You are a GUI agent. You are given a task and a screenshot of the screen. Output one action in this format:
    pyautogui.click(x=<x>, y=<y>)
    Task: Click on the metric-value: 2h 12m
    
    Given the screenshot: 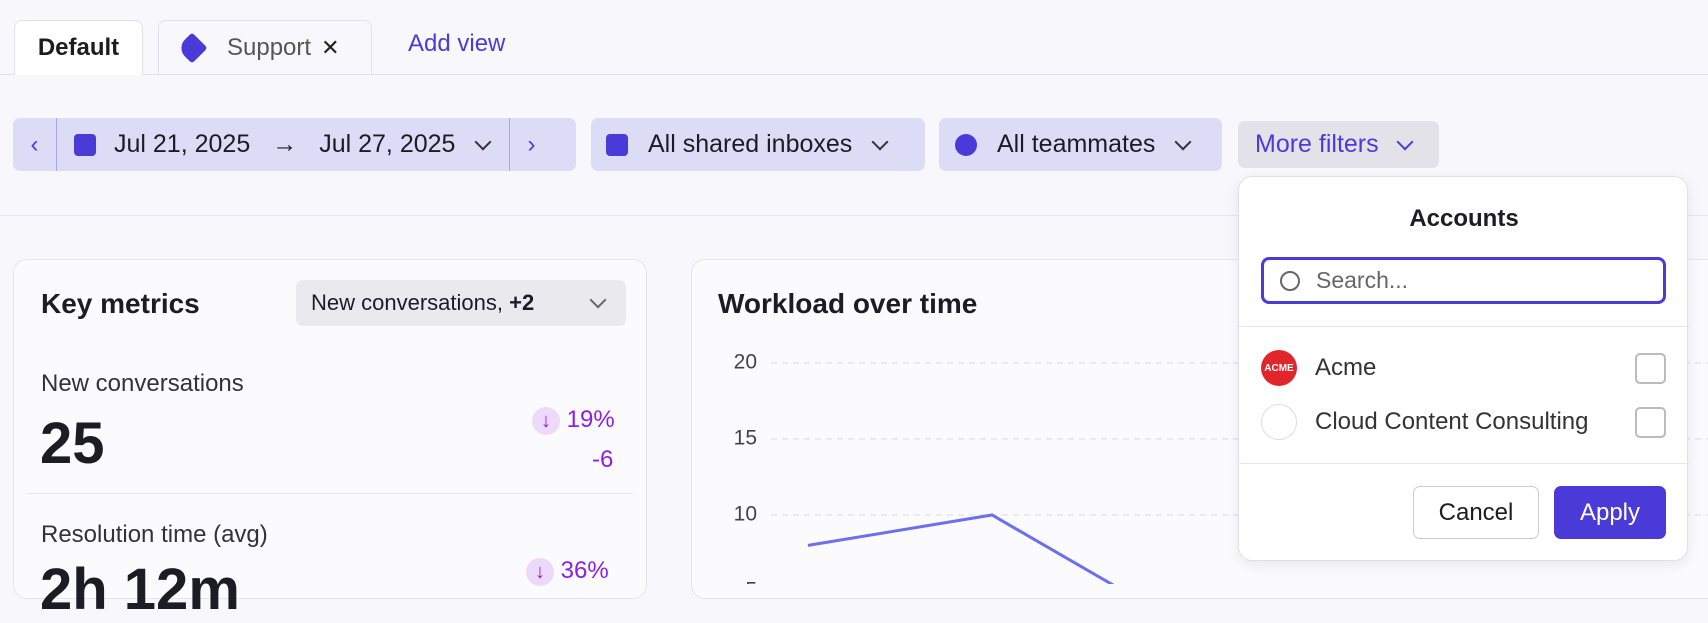 What is the action you would take?
    pyautogui.click(x=140, y=589)
    